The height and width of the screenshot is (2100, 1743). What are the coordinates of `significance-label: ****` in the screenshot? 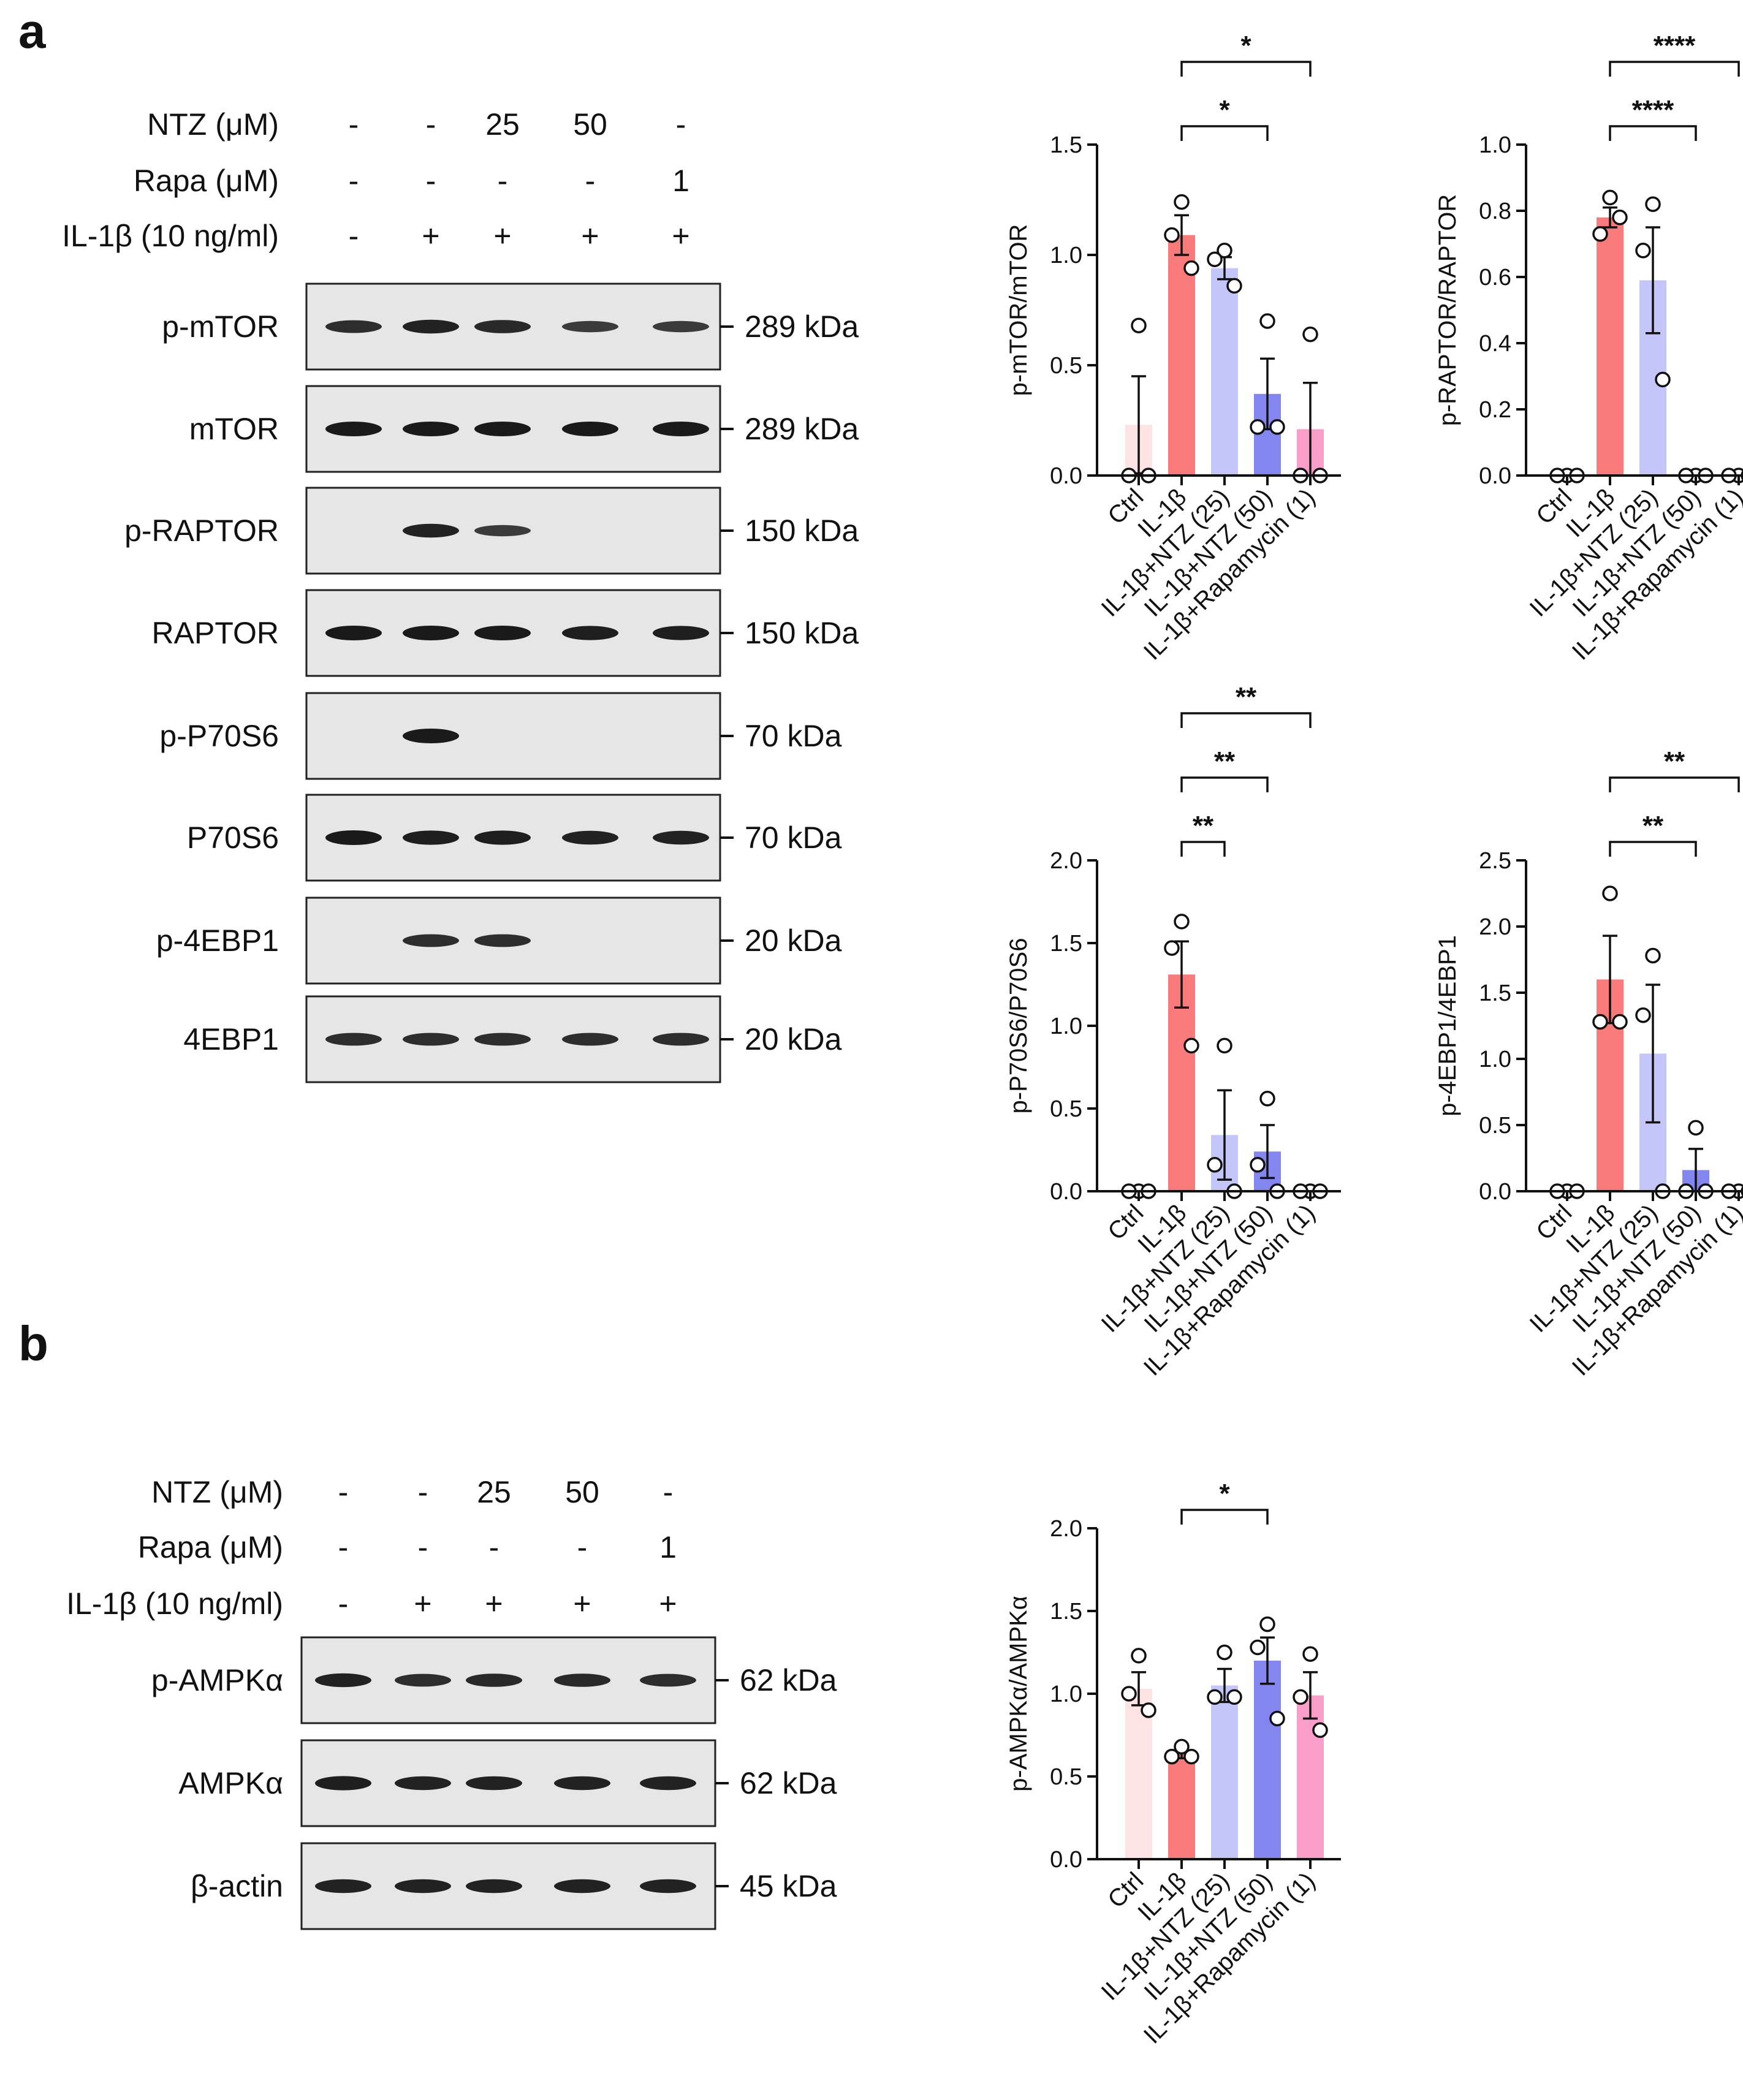 It's located at (1675, 46).